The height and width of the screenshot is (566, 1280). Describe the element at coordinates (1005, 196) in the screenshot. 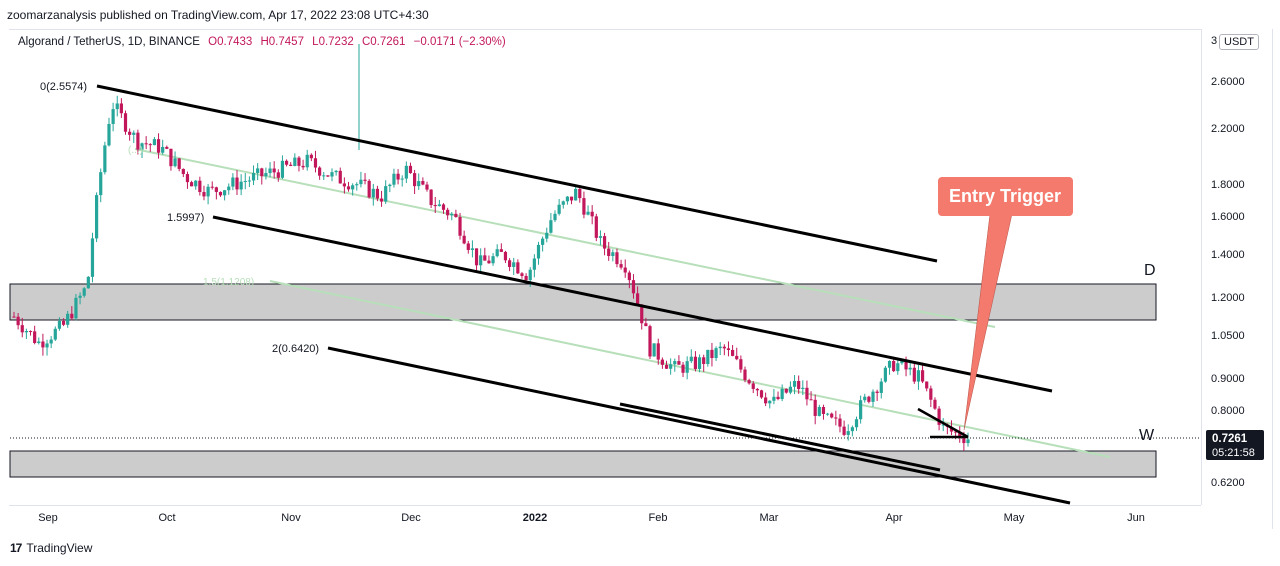

I see `callout-box` at that location.